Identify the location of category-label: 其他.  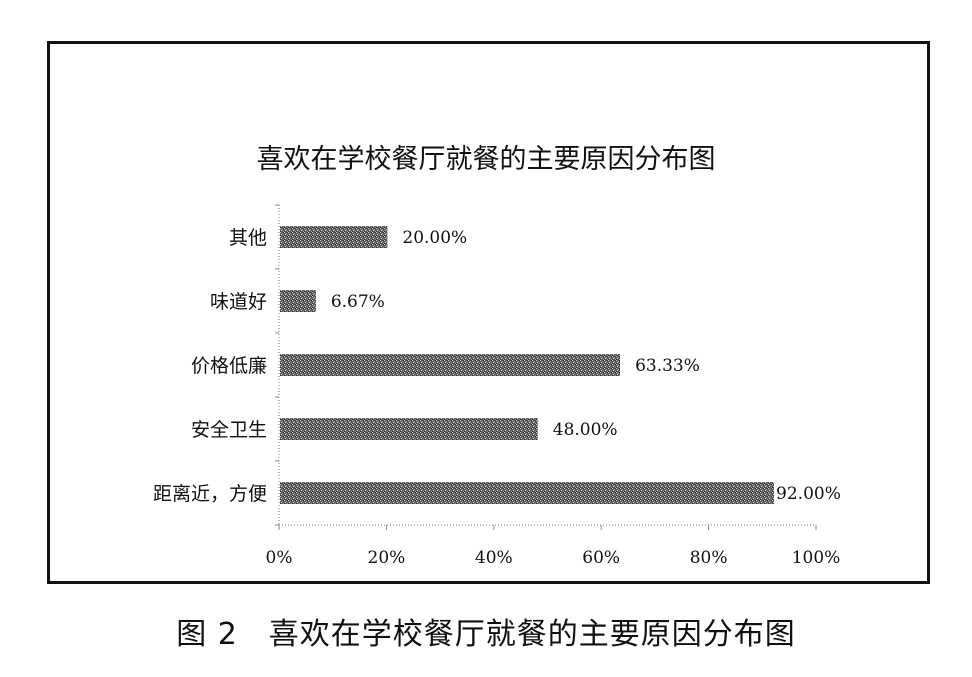
(248, 238).